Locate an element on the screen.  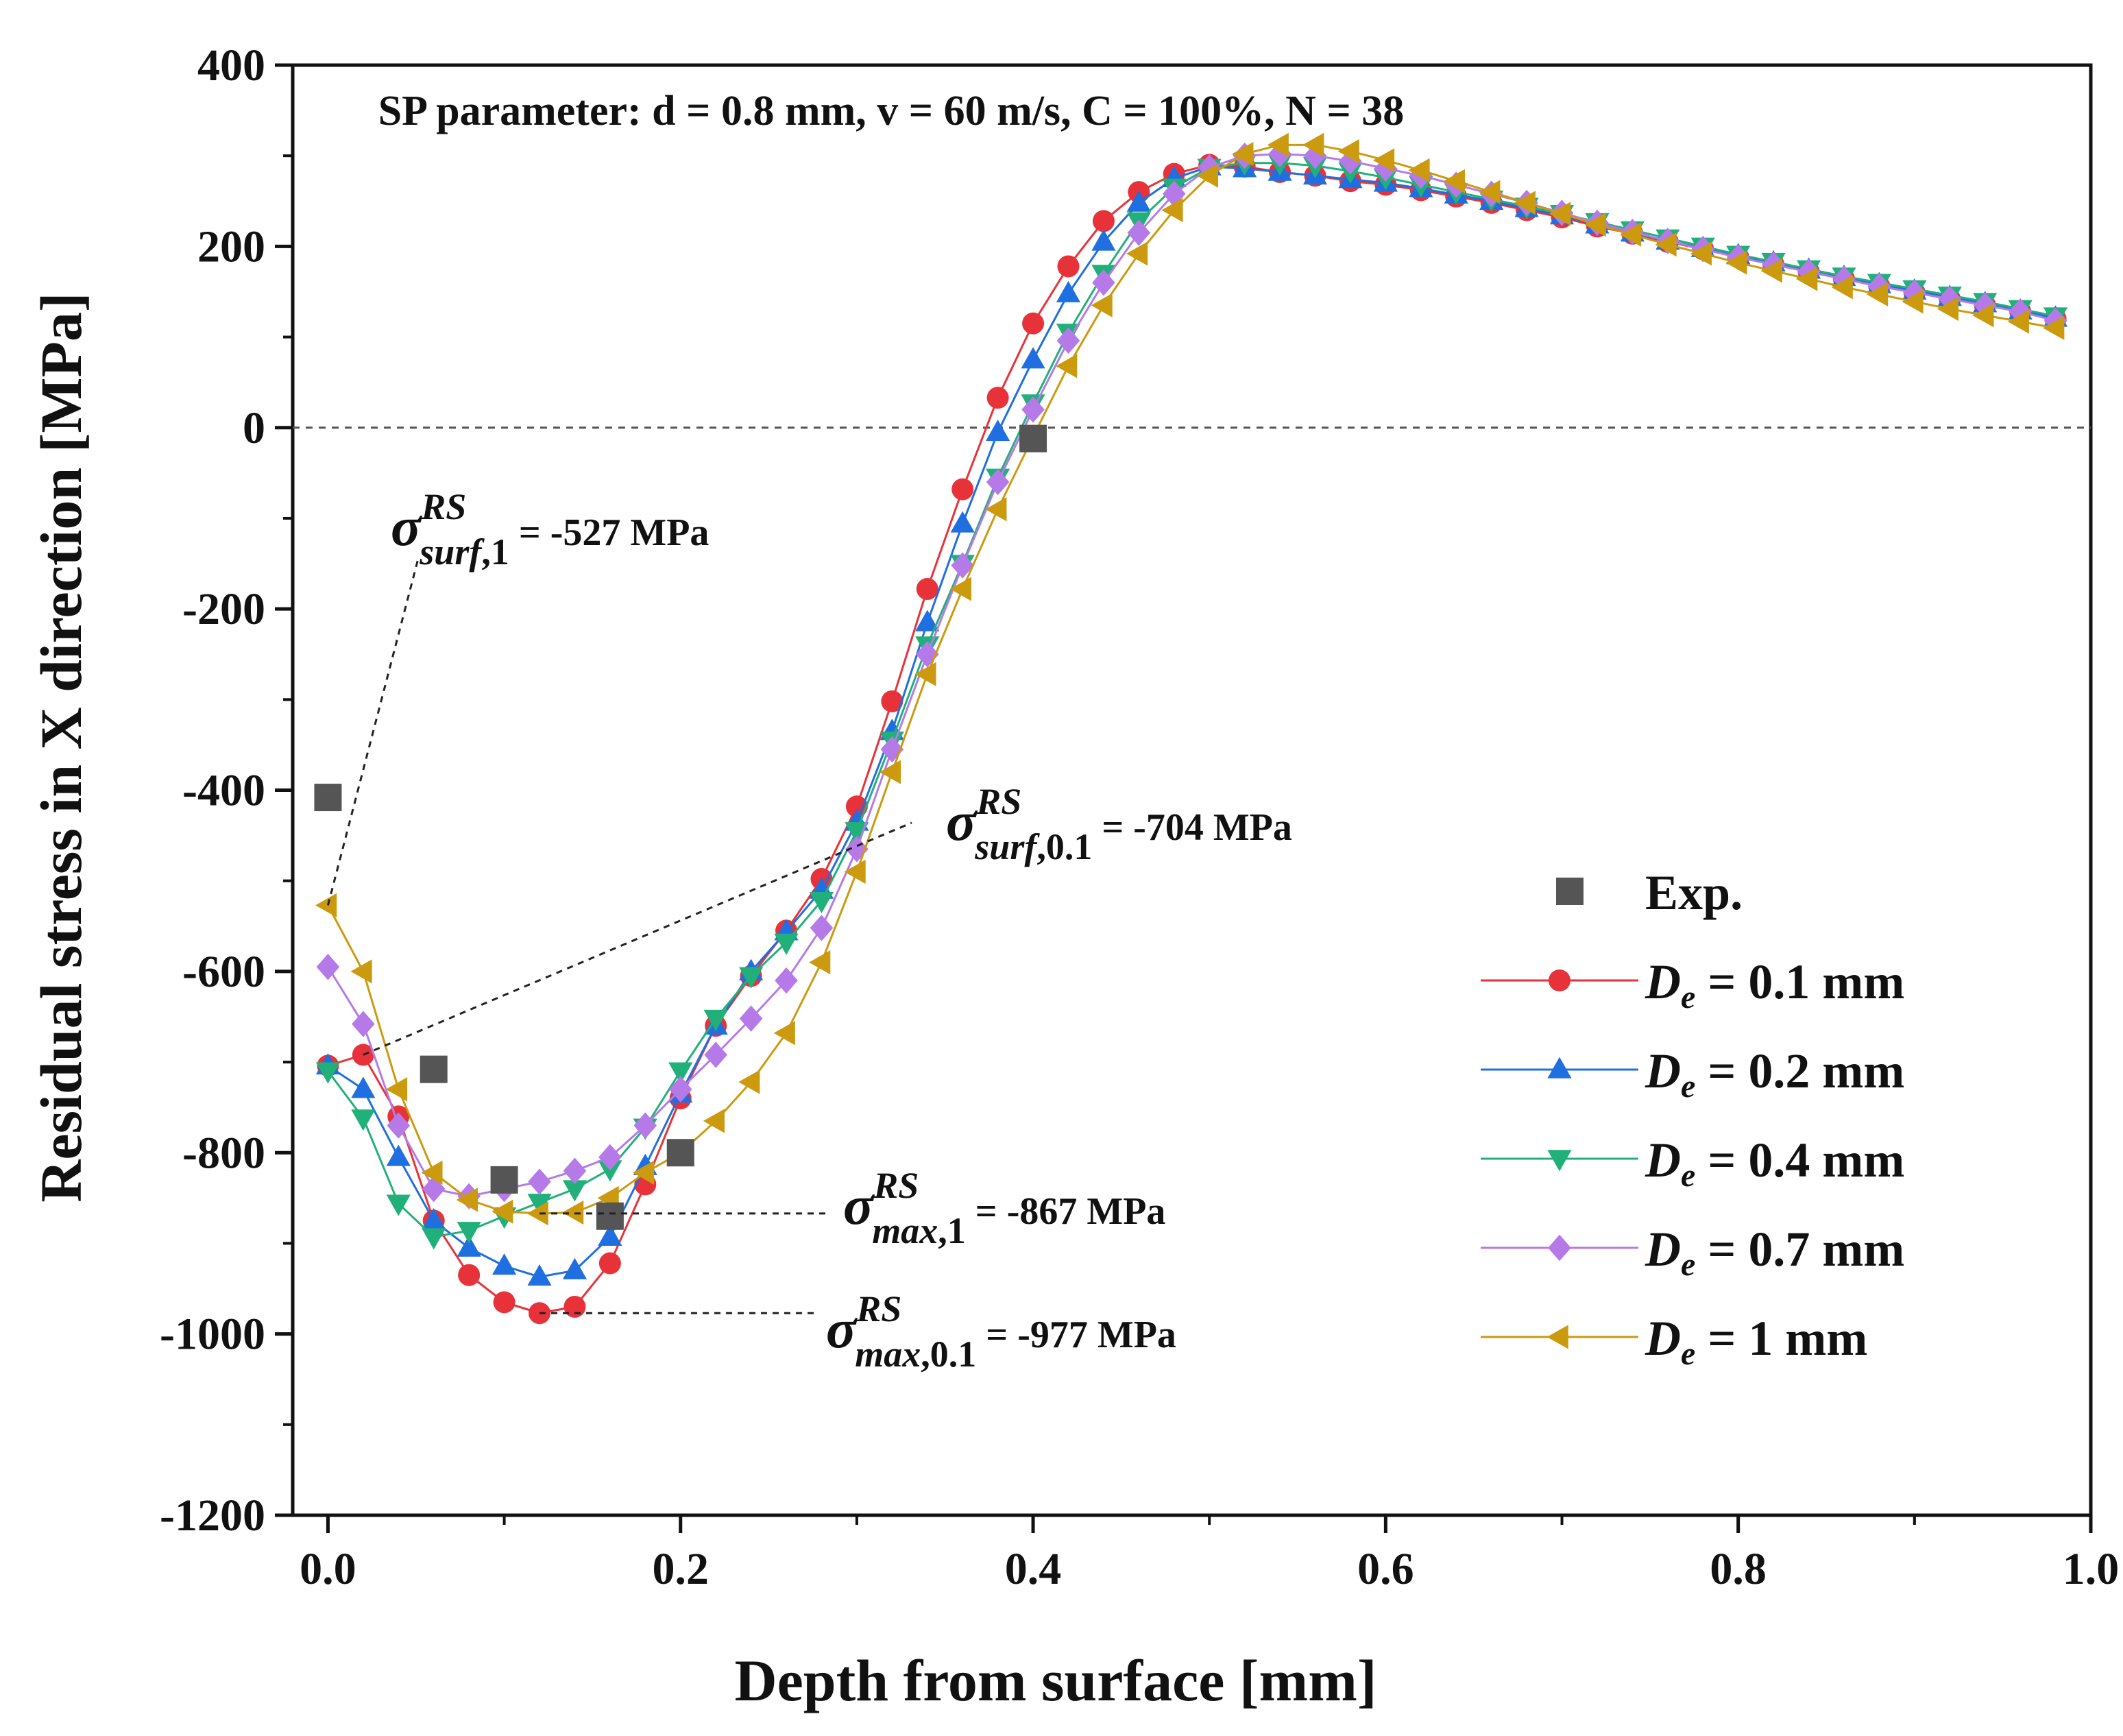
y-tick-label: 200 is located at coordinates (231, 246).